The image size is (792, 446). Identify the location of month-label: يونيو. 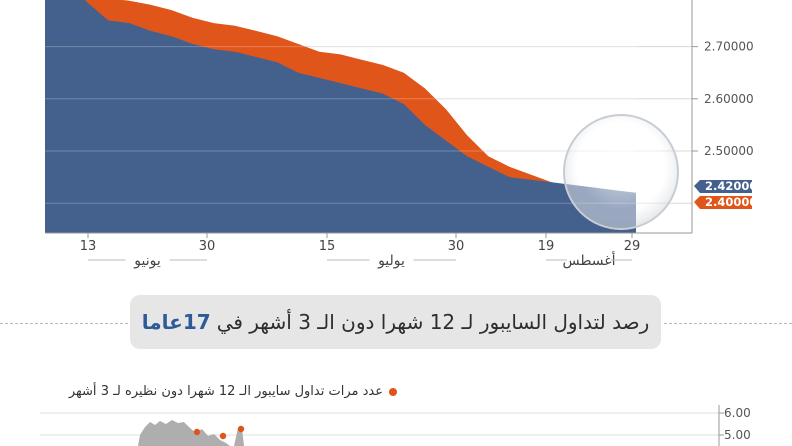
(147, 261).